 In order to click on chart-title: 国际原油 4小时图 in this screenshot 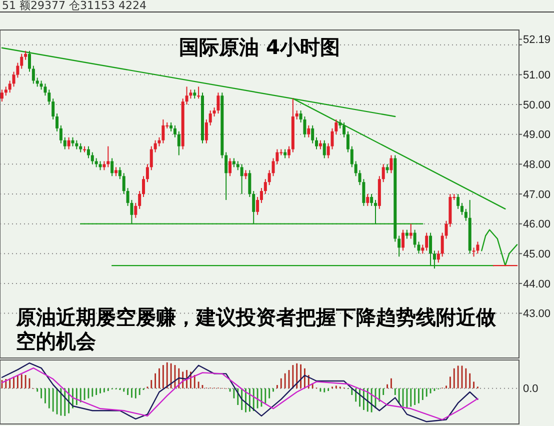, I will do `click(259, 47)`.